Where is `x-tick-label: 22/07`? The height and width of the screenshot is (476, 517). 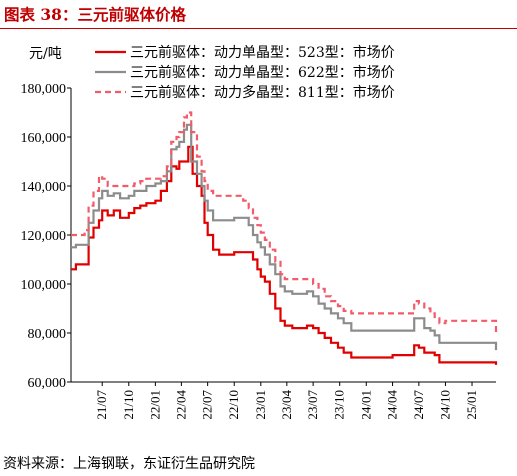
x-tick-label: 22/07 is located at coordinates (207, 405).